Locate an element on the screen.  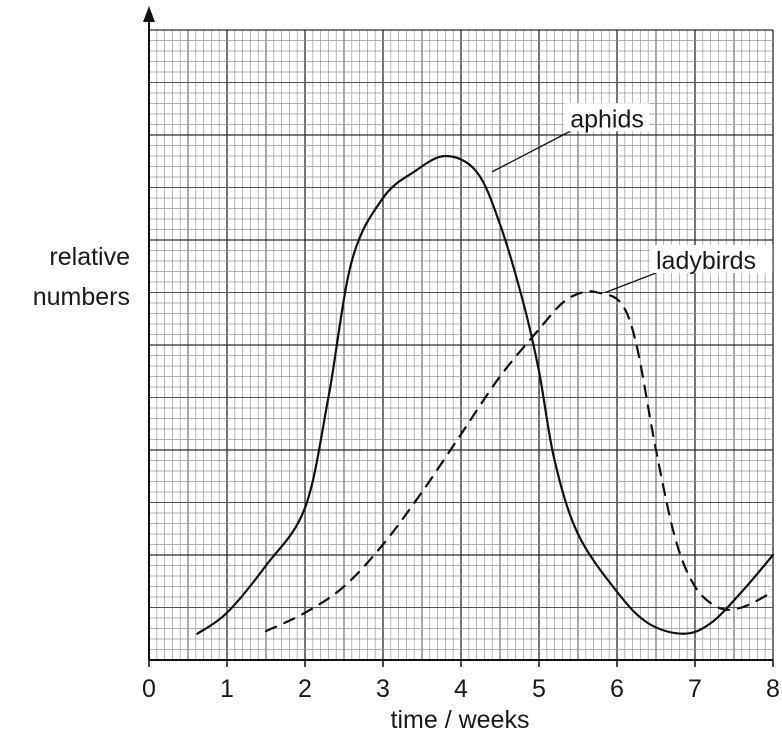
x-tick-label: 6 is located at coordinates (617, 689).